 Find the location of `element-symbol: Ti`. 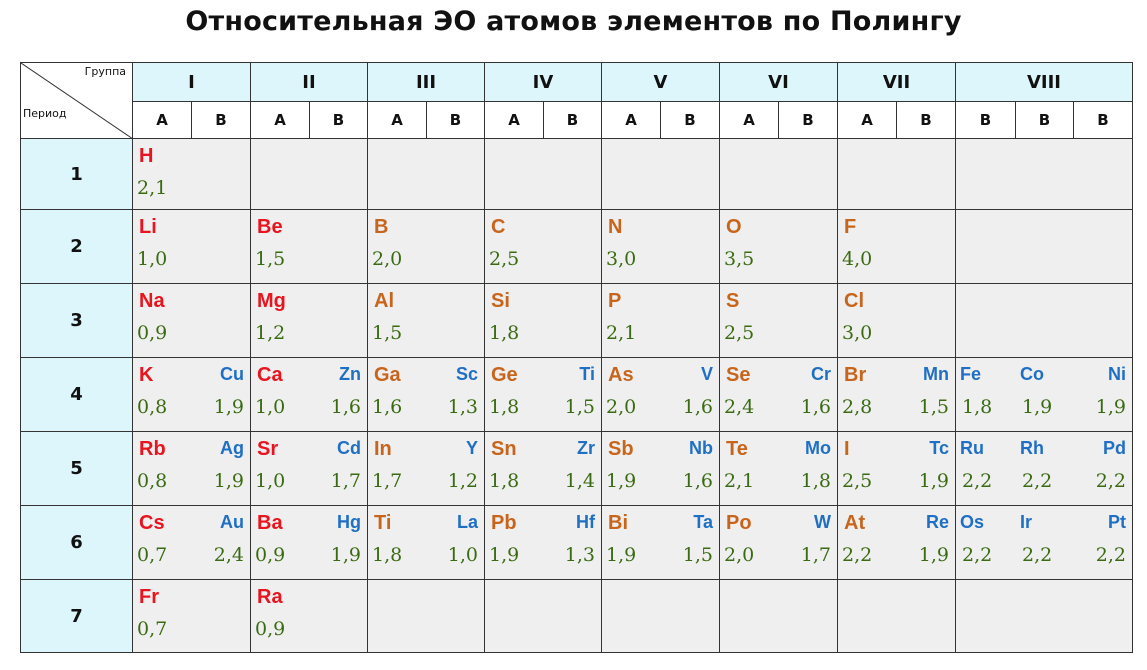

element-symbol: Ti is located at coordinates (383, 523).